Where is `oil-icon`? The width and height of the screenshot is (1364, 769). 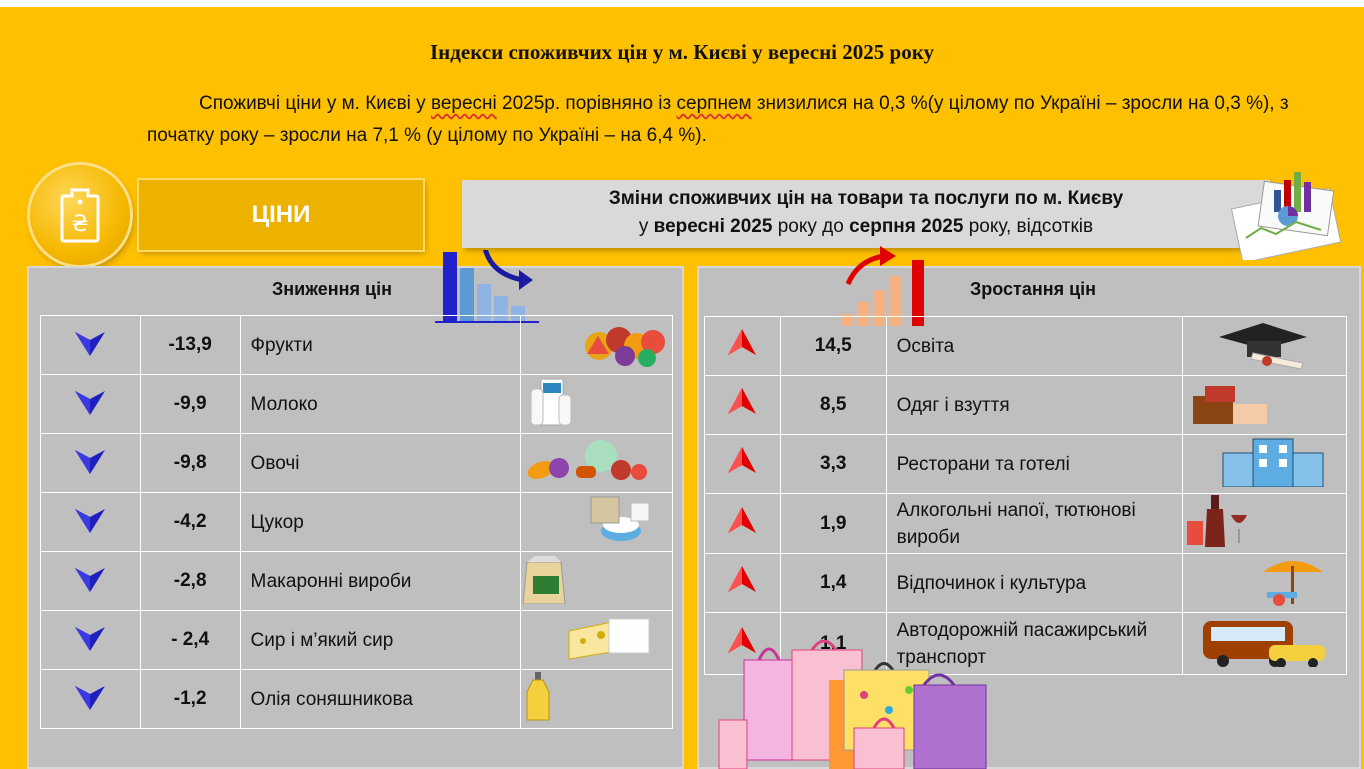 oil-icon is located at coordinates (596, 699).